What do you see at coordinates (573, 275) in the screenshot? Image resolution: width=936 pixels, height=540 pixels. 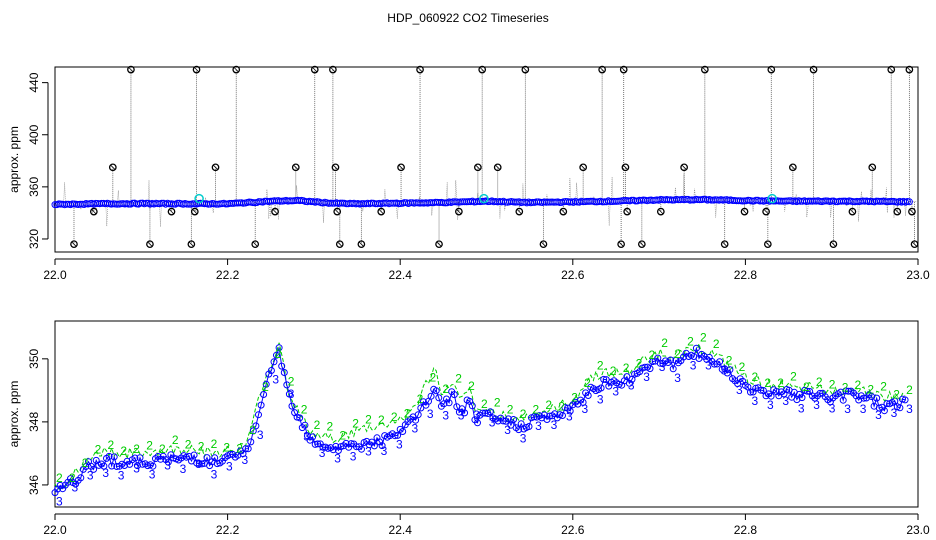 I see `x-tick-label: 22.6` at bounding box center [573, 275].